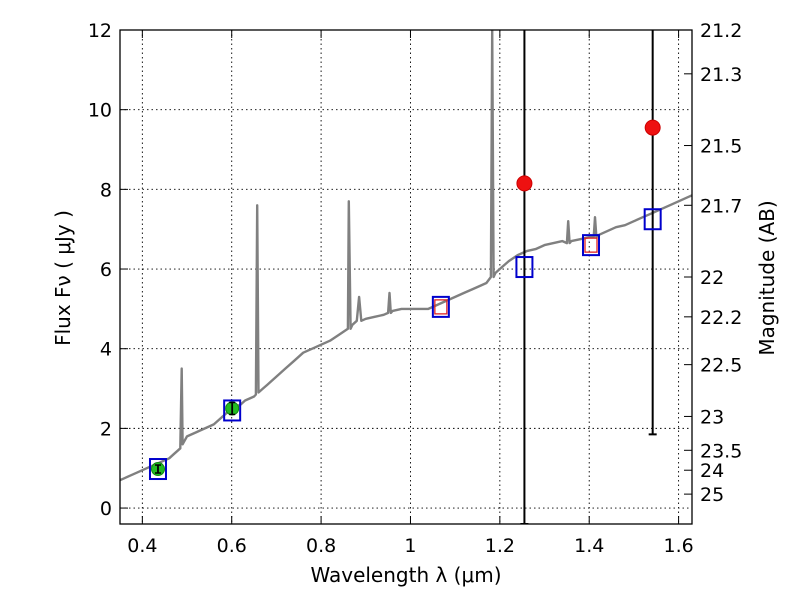 The height and width of the screenshot is (600, 800). What do you see at coordinates (106, 270) in the screenshot?
I see `y-tick-label: 6` at bounding box center [106, 270].